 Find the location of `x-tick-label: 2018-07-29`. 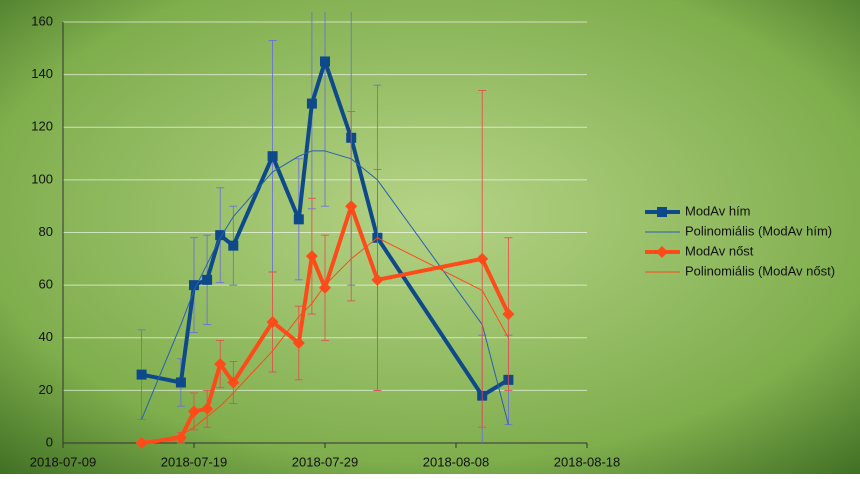

x-tick-label: 2018-07-29 is located at coordinates (325, 461).